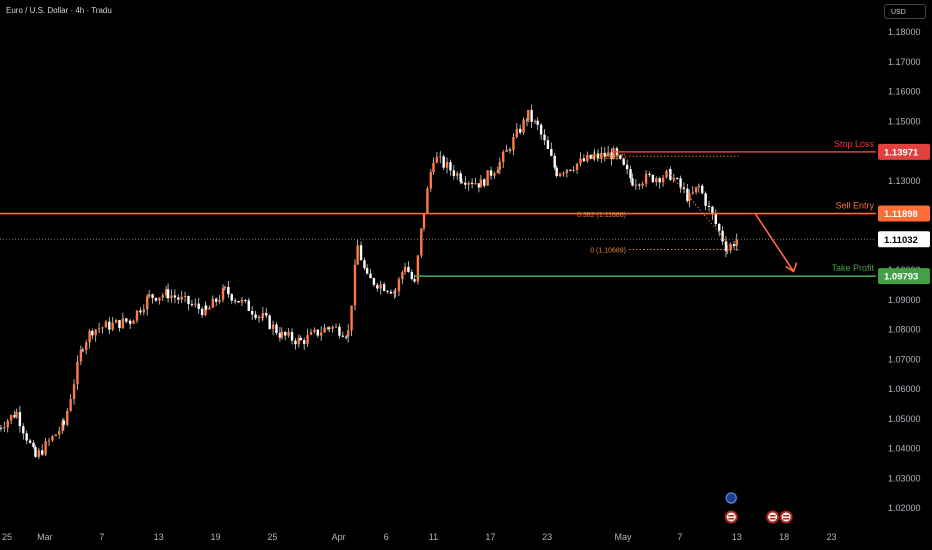 This screenshot has width=932, height=550. I want to click on current-price-badge: 1.11032, so click(901, 240).